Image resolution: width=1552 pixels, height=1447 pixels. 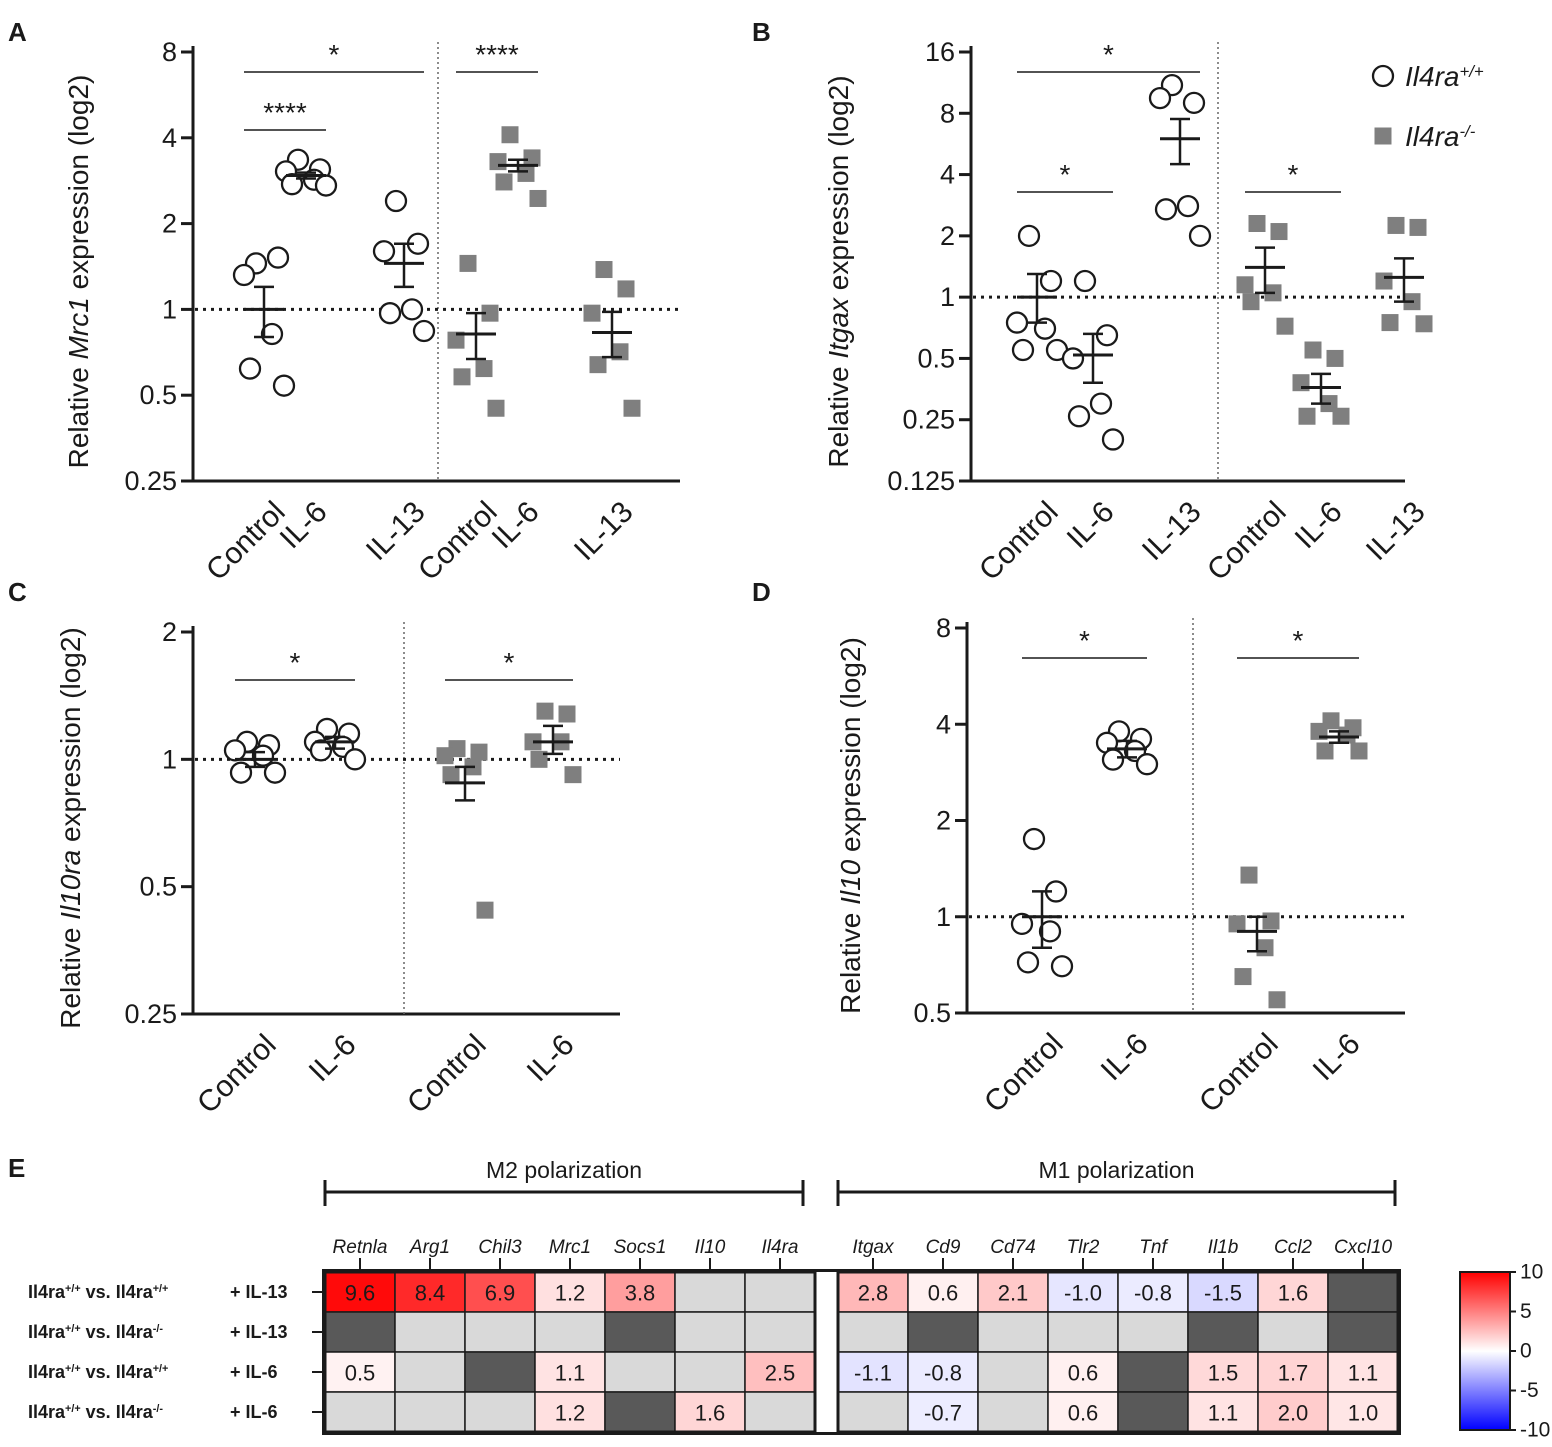 I want to click on panel-d-y-axis-title: Relative Il10 expression (log2), so click(x=850, y=825).